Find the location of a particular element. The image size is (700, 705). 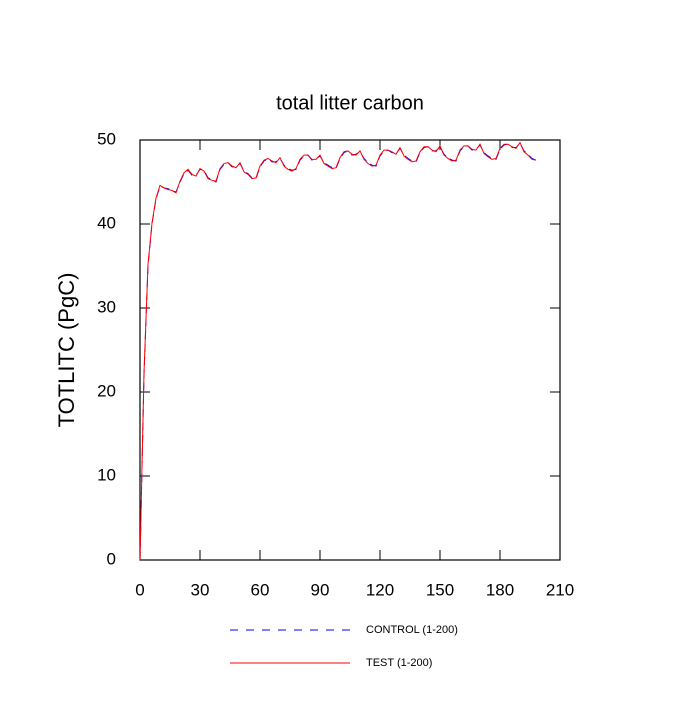

x-tick-label: 120 is located at coordinates (380, 589).